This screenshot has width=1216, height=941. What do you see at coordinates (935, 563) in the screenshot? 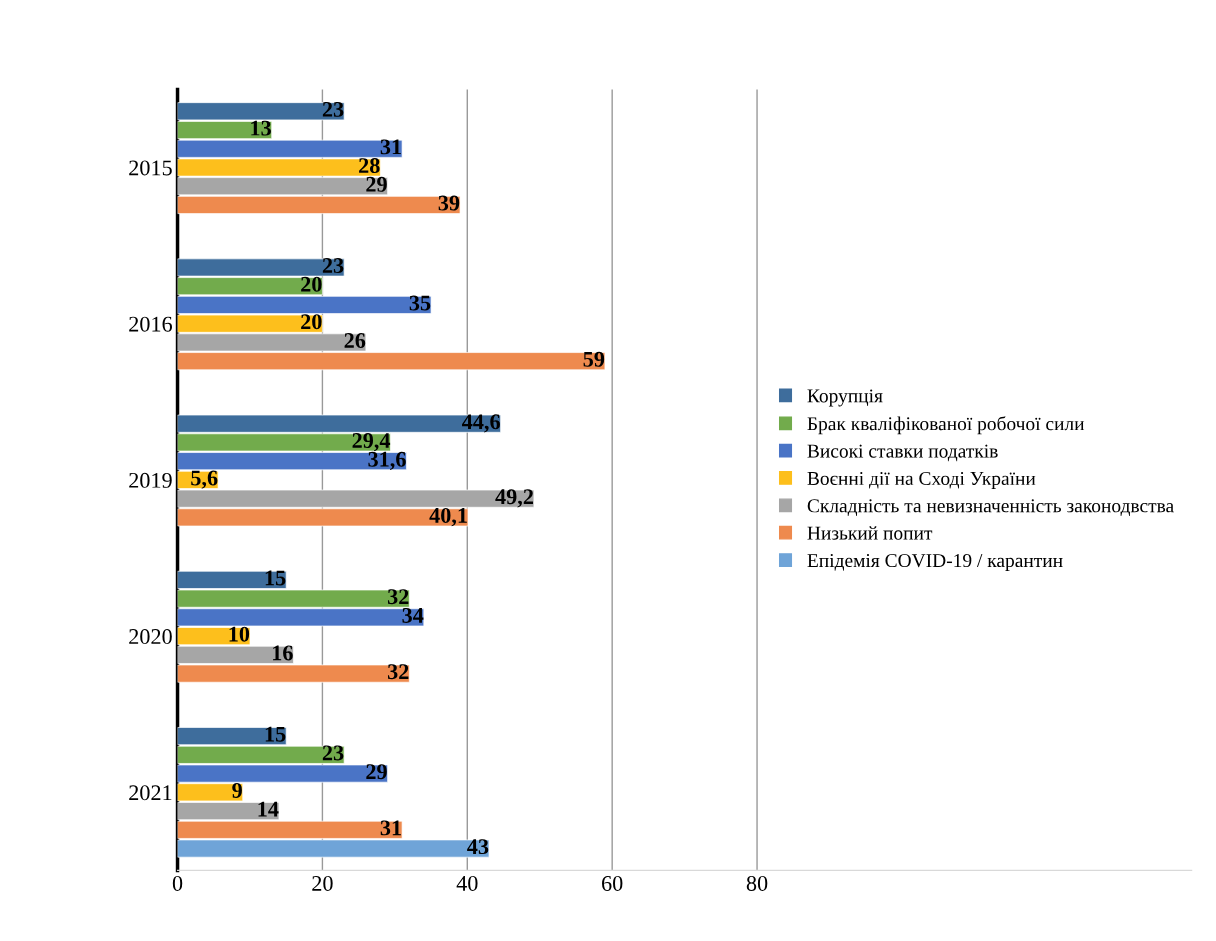
I see `legend-label: Епідемія COVID-19 / карантин` at bounding box center [935, 563].